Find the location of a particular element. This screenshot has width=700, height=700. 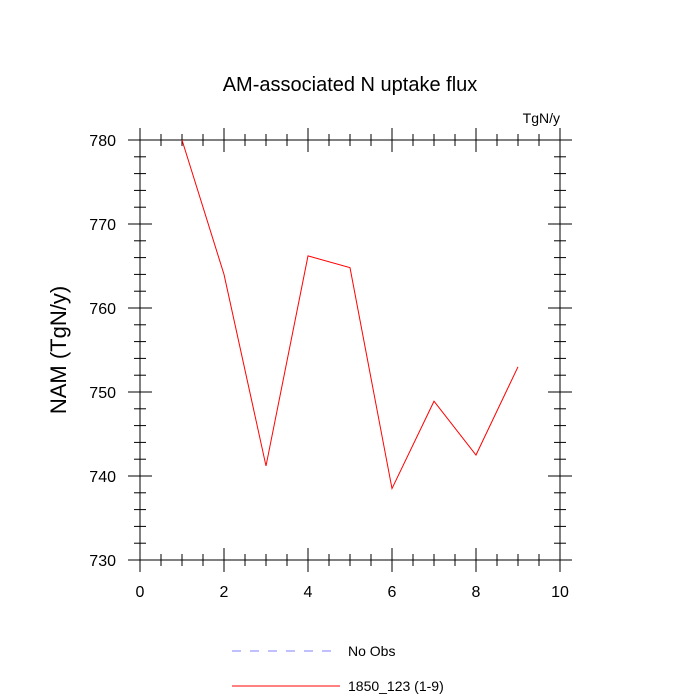

legend: No Obs 1850_123 (1-9) is located at coordinates (338, 668).